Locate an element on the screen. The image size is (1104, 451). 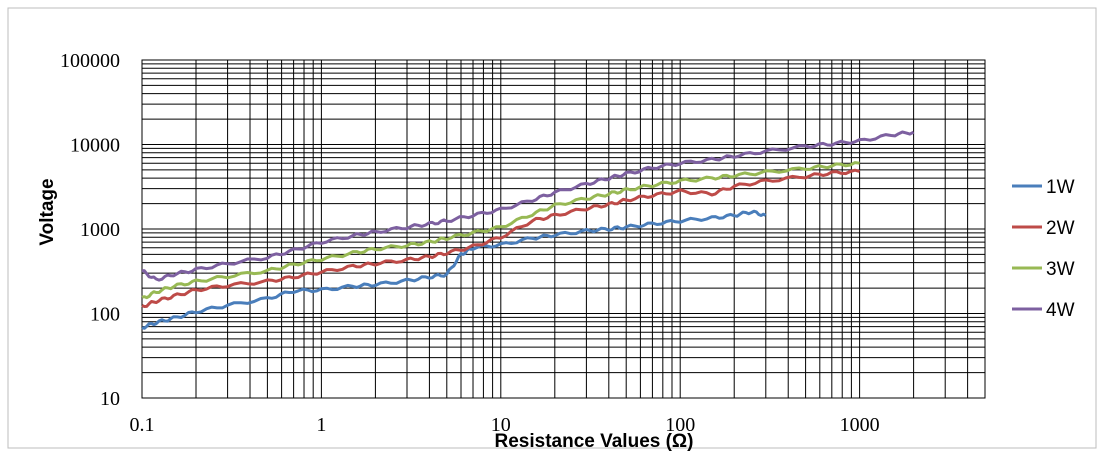
x-tick-label: 100 is located at coordinates (680, 425).